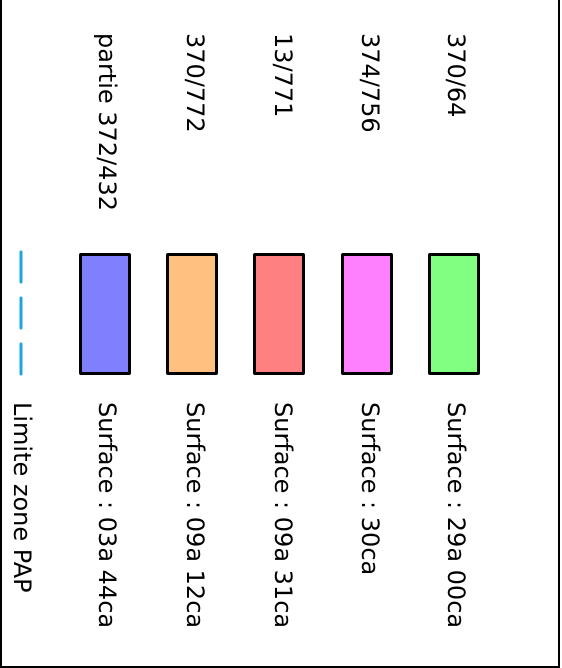  I want to click on parcel-label-370-64: 370/64, so click(456, 75).